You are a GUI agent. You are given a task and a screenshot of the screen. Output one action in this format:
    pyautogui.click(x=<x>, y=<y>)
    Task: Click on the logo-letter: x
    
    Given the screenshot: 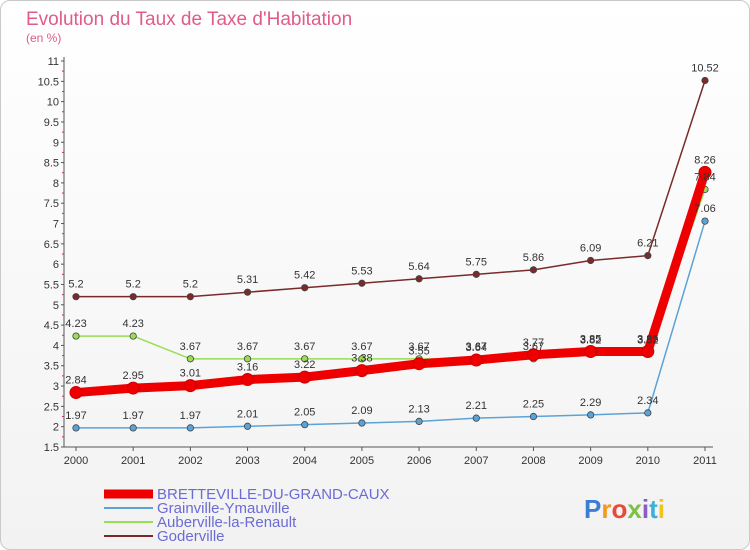 What is the action you would take?
    pyautogui.click(x=634, y=509)
    